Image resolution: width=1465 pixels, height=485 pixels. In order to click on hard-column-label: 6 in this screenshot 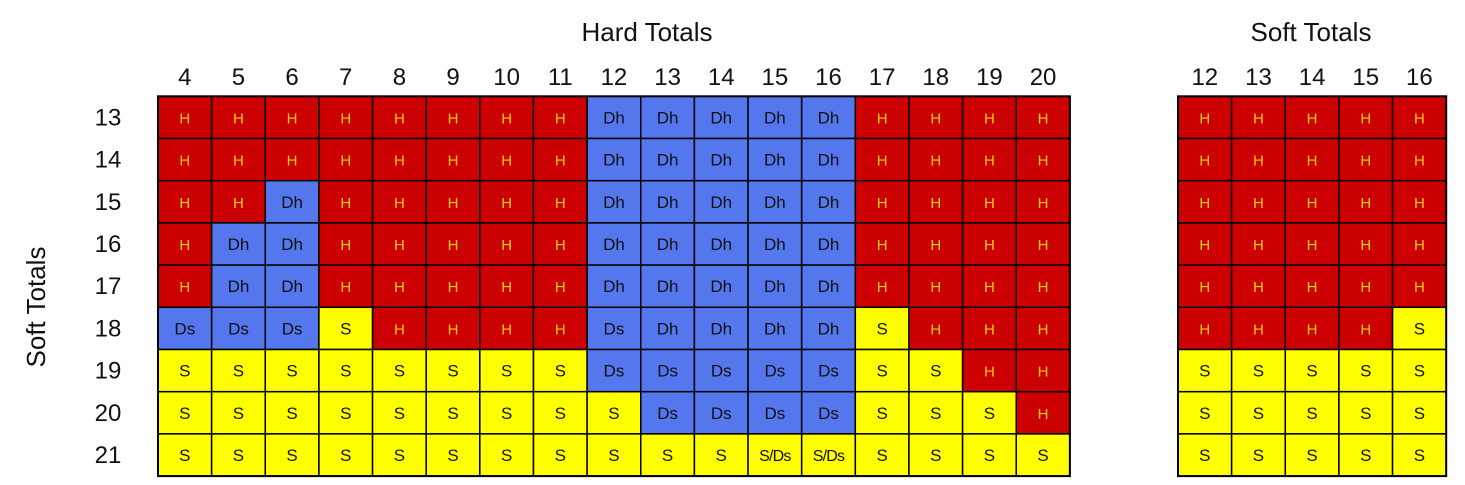, I will do `click(291, 77)`.